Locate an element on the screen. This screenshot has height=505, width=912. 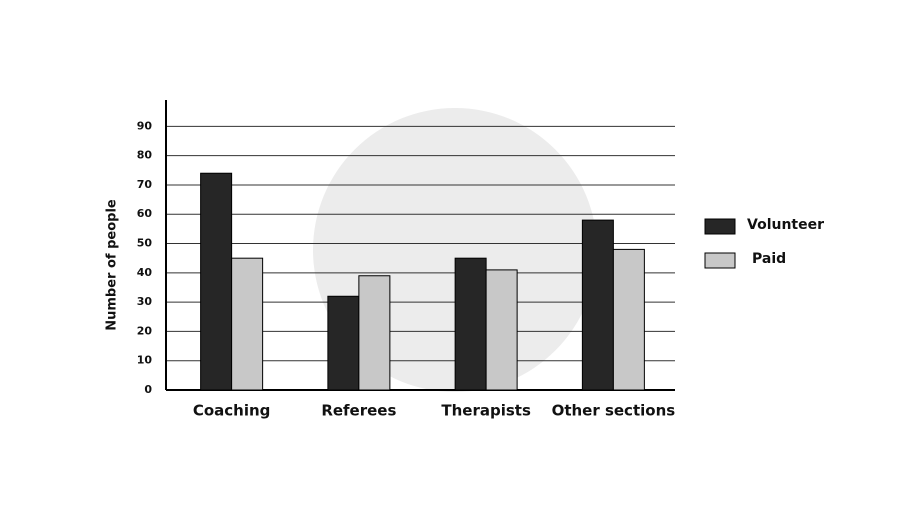
y-tick-label: 50 is located at coordinates (145, 243).